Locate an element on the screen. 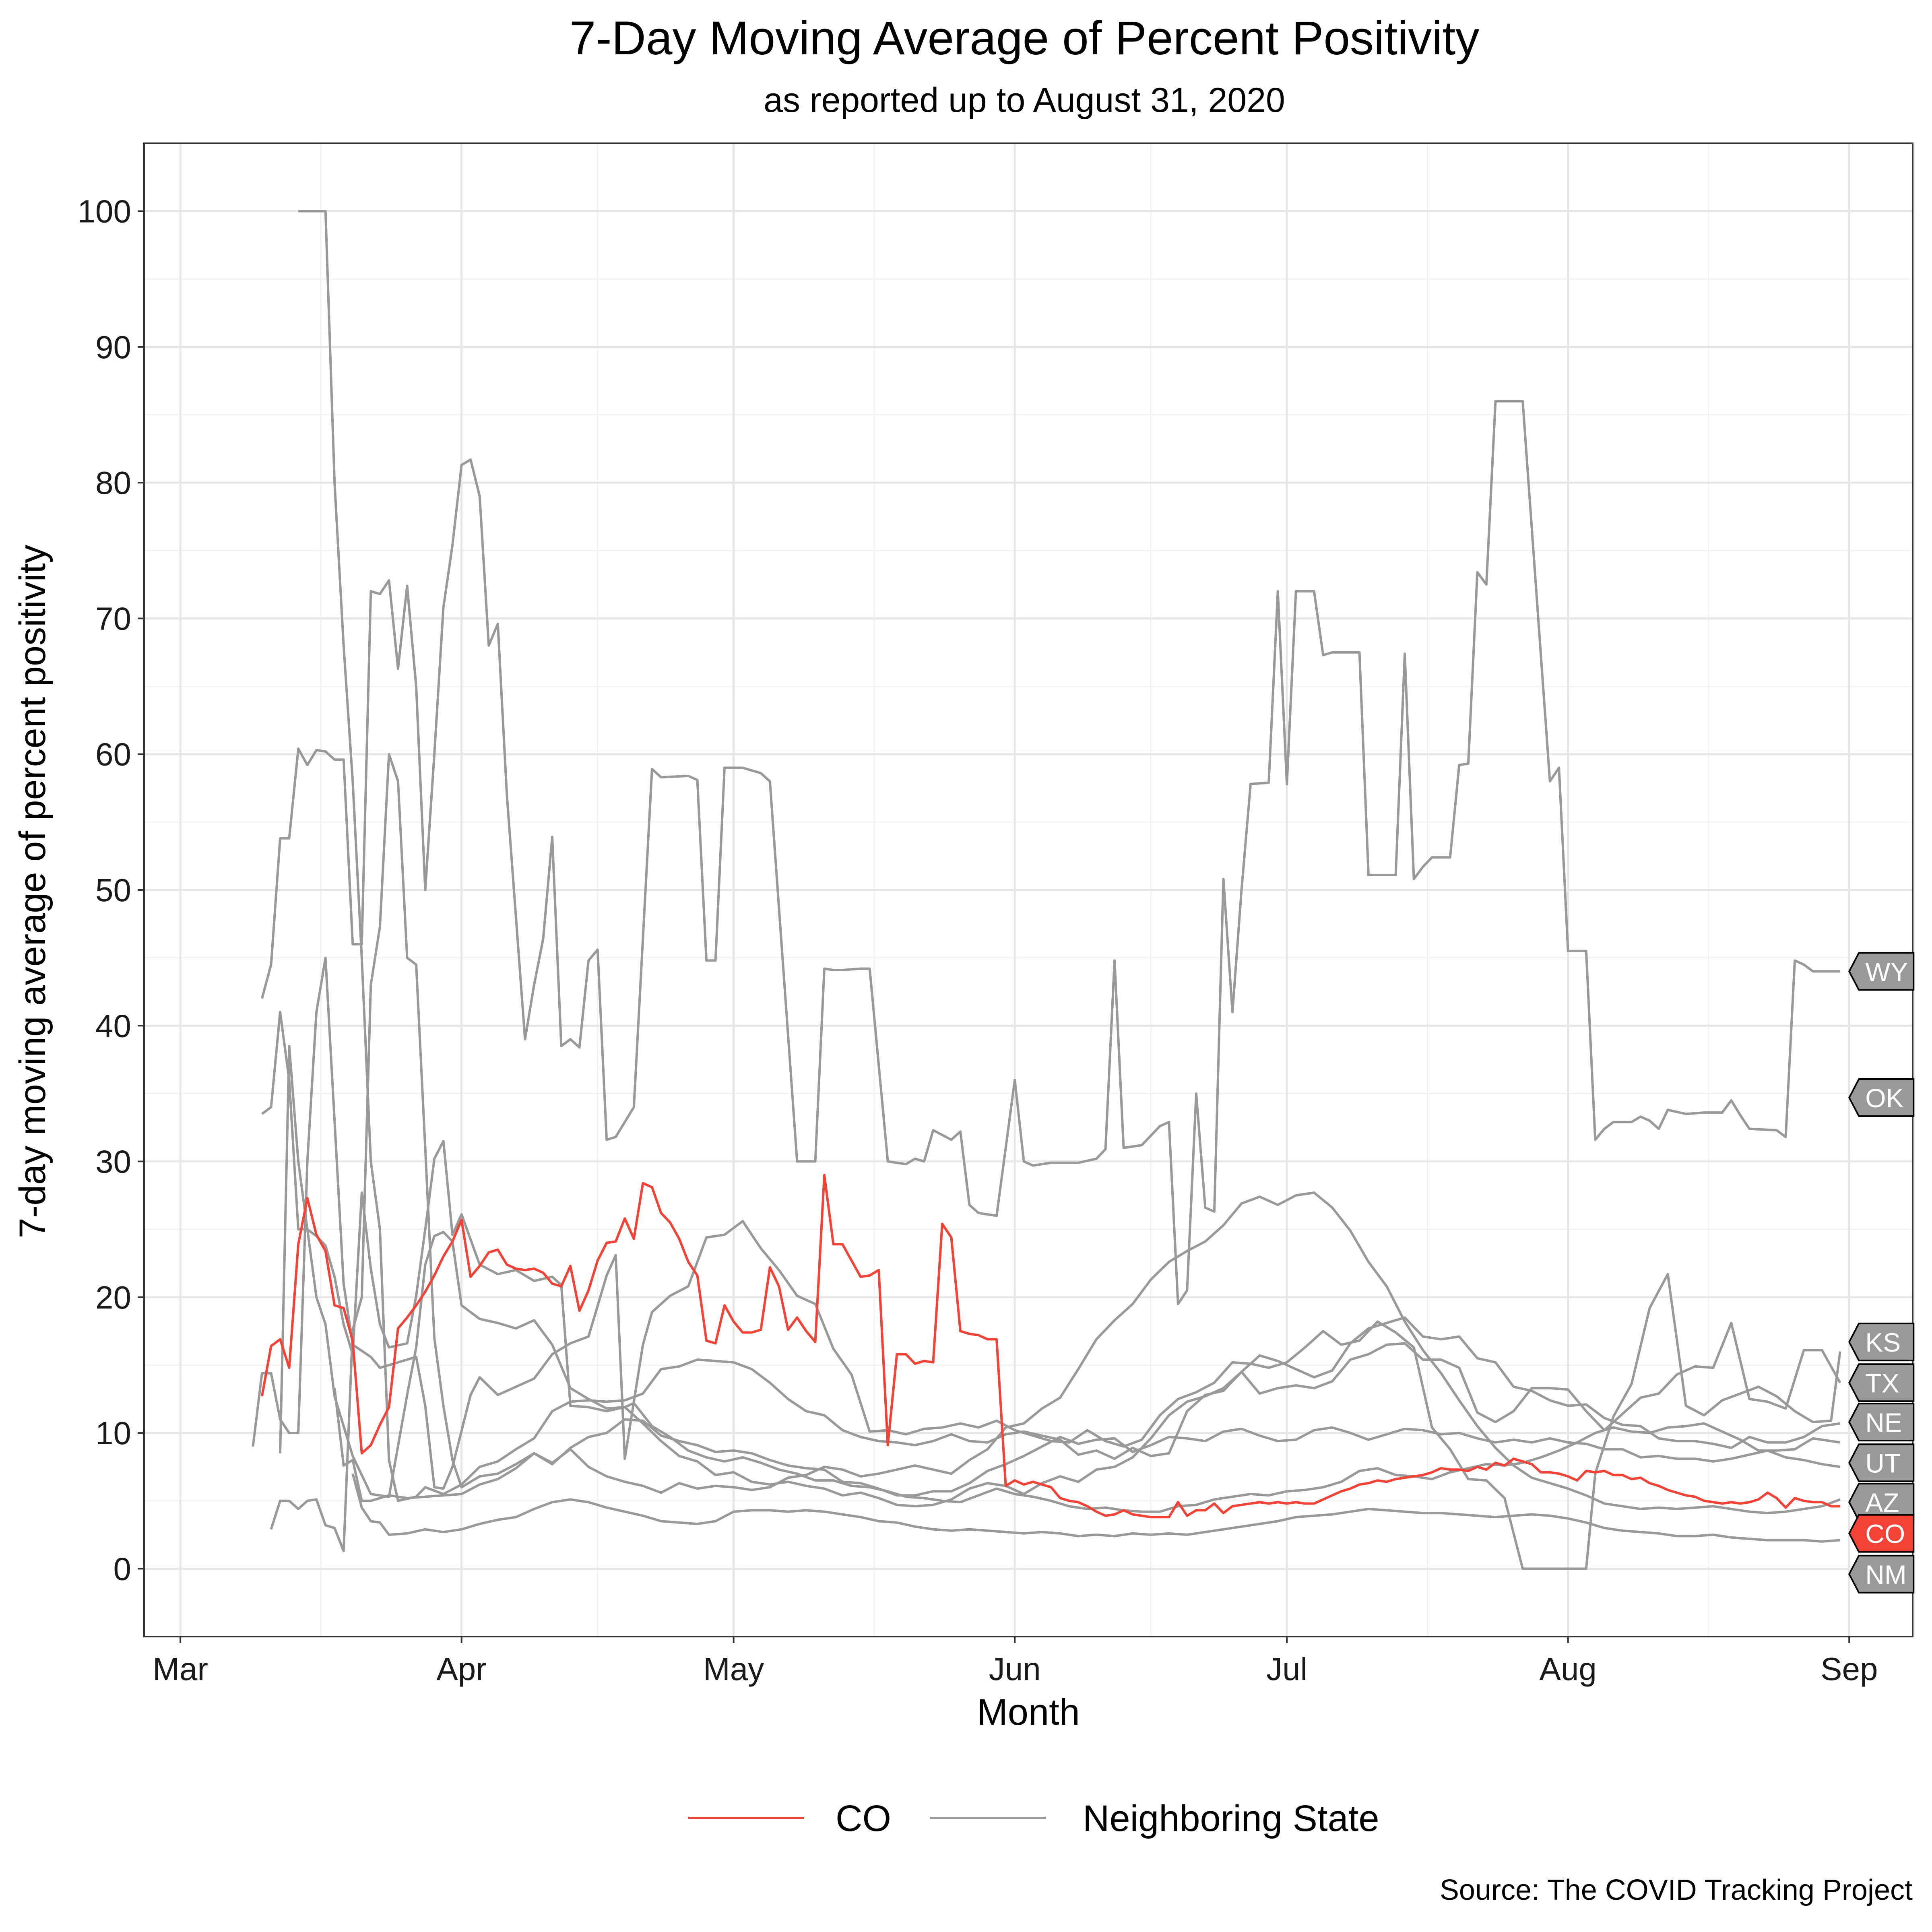  y-tick-label: 60 is located at coordinates (113, 754).